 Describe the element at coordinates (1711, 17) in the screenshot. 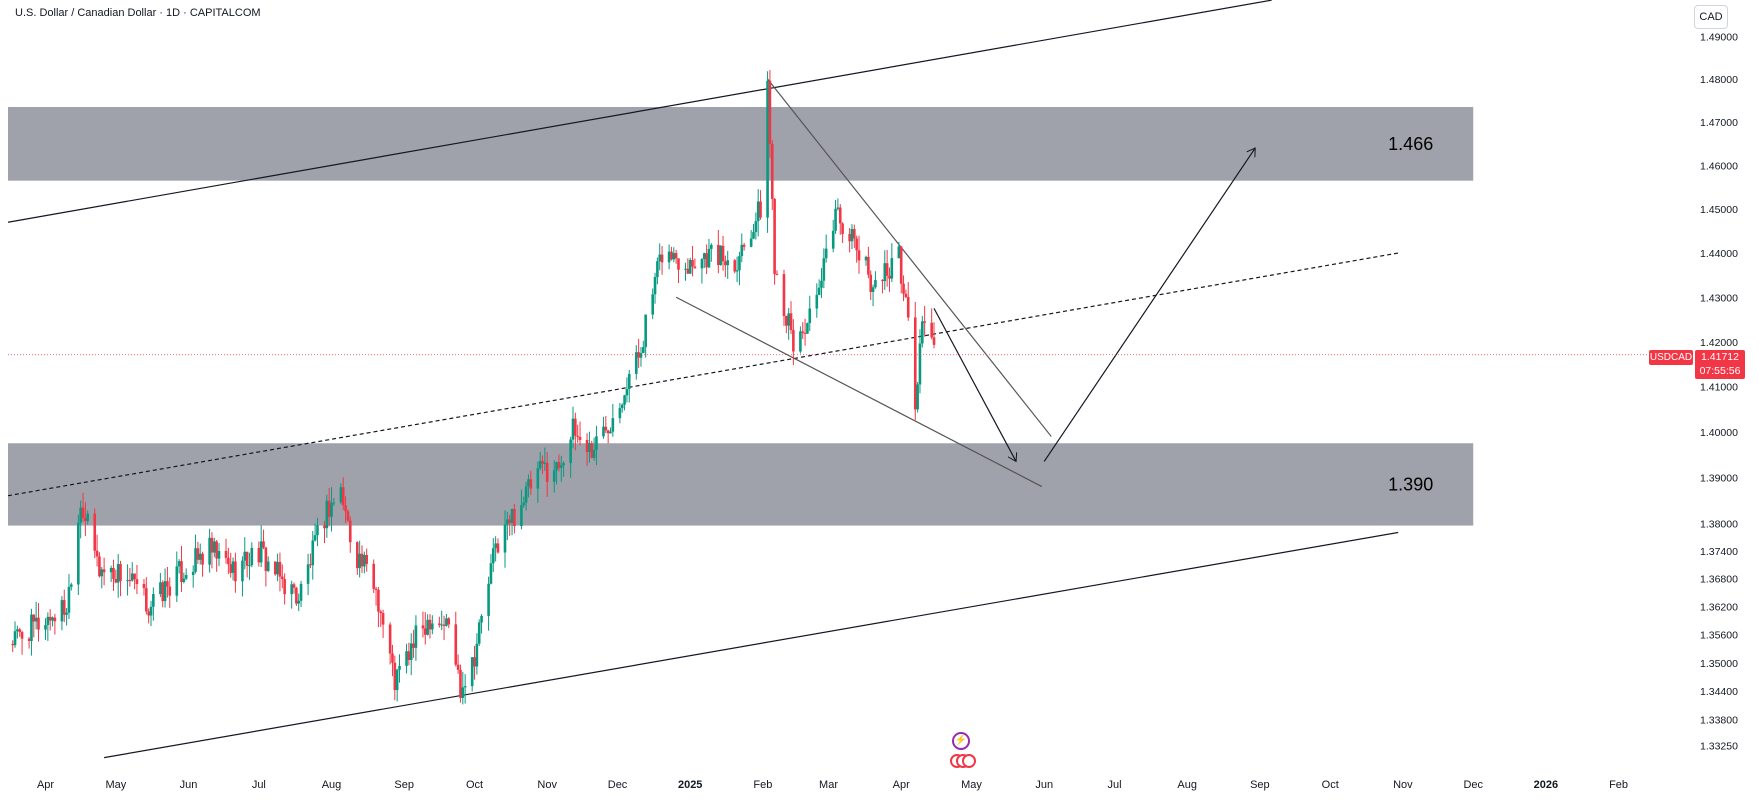

I see `currency-button: CAD` at that location.